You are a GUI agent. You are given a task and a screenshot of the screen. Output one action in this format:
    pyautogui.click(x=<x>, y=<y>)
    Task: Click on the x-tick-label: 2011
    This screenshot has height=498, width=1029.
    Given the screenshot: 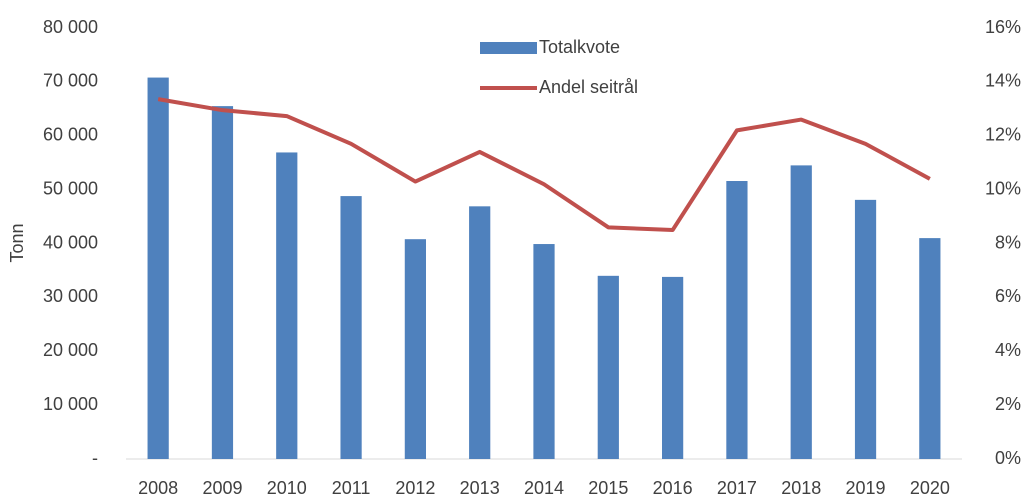 What is the action you would take?
    pyautogui.click(x=351, y=488)
    